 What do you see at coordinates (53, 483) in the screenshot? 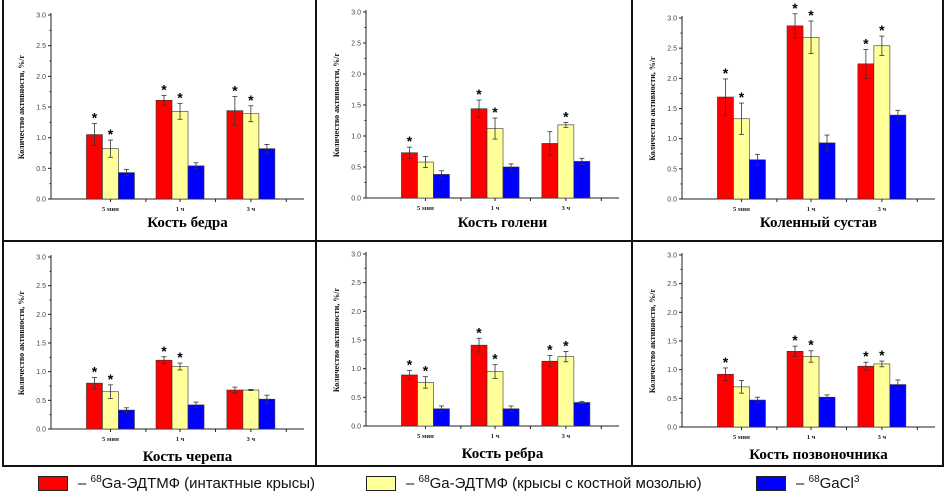
I see `legend-swatch-intact` at bounding box center [53, 483].